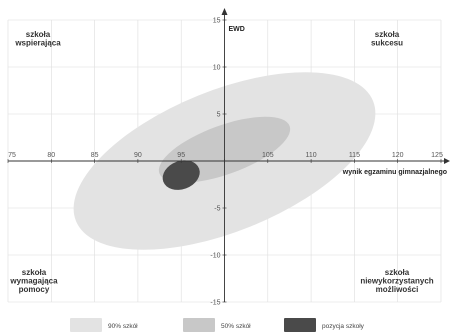 The height and width of the screenshot is (333, 452). Describe the element at coordinates (311, 155) in the screenshot. I see `x-tick-label: 110` at that location.